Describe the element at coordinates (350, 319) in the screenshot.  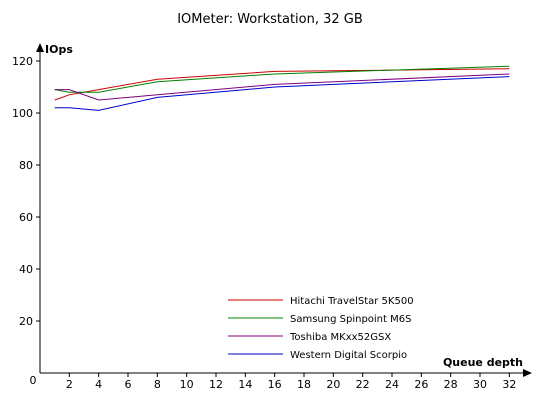
I see `legend-label-2: Samsung Spinpoint M6S` at that location.